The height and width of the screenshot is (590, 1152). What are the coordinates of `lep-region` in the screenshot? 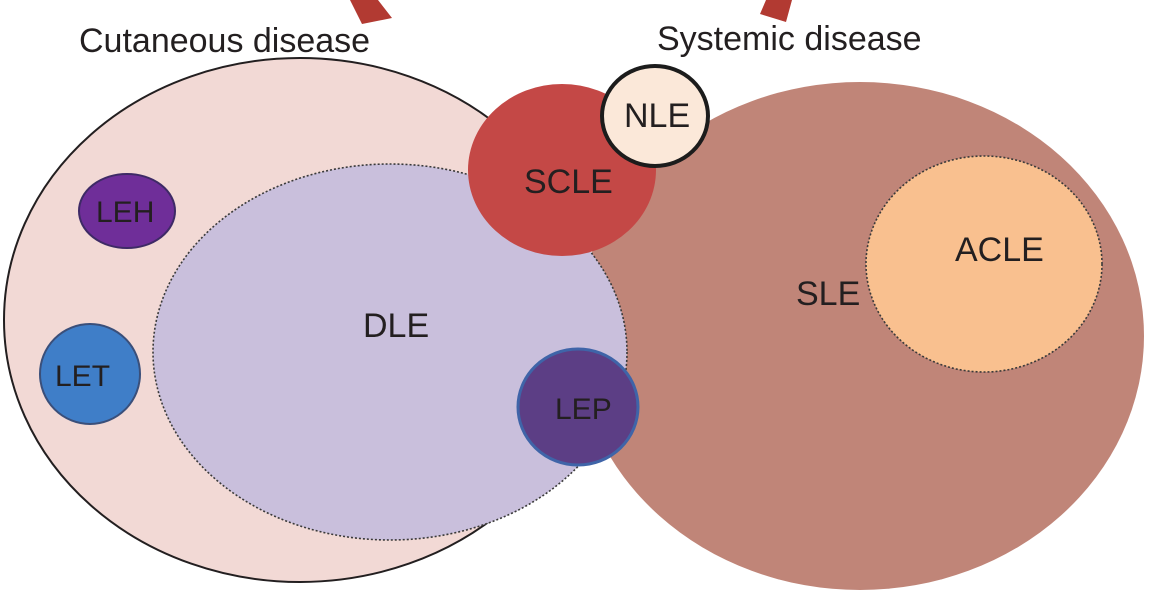 It's located at (578, 407).